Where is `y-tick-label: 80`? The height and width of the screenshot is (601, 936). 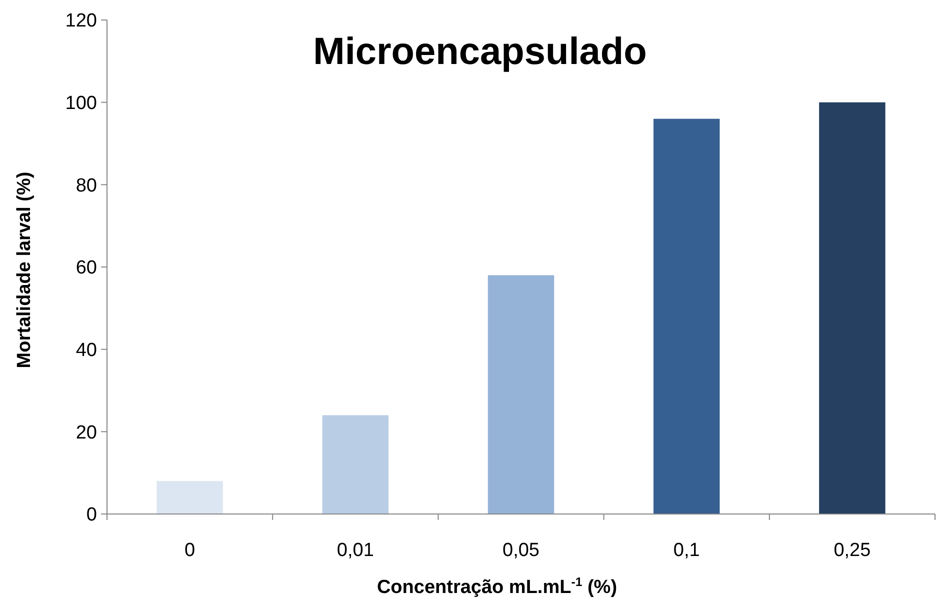 y-tick-label: 80 is located at coordinates (86, 185).